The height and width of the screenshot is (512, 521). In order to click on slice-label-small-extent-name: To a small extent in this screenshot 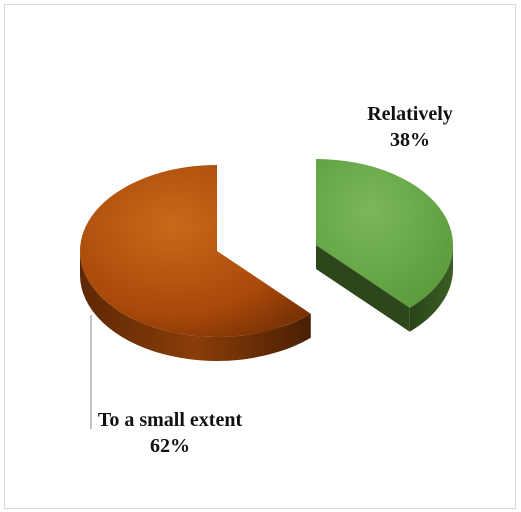, I will do `click(170, 420)`.